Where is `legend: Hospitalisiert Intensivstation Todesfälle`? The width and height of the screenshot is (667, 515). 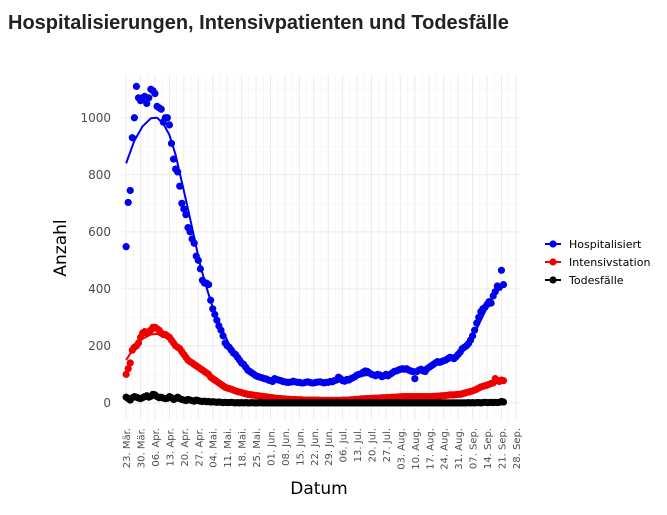
legend: Hospitalisiert Intensivstation Todesfälle is located at coordinates (597, 262).